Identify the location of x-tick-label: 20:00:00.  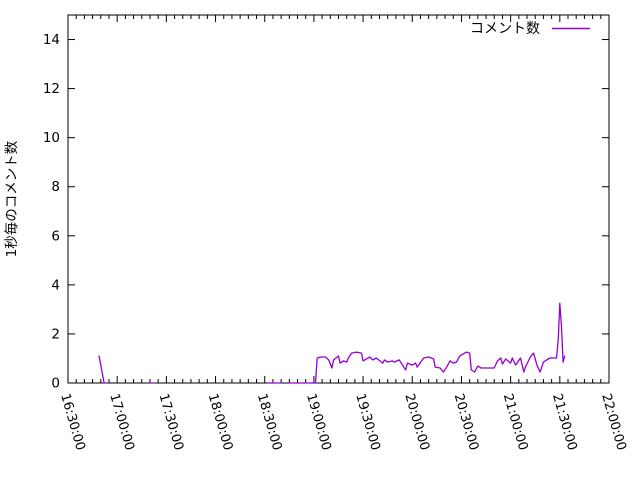
(416, 422).